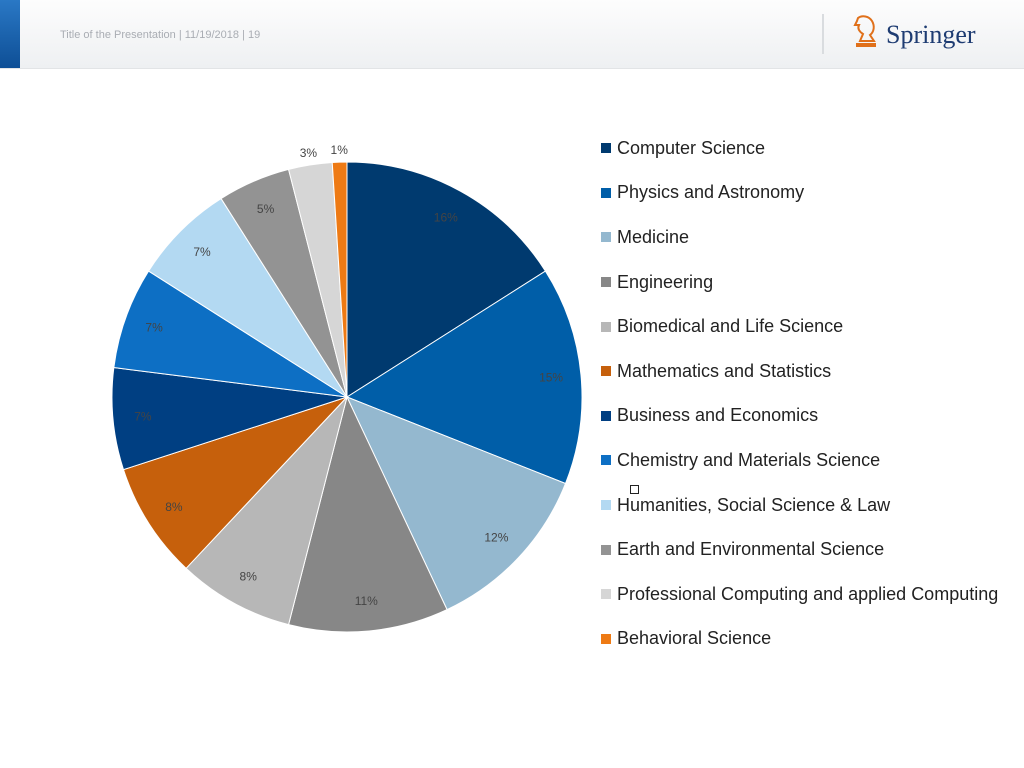 The height and width of the screenshot is (768, 1024). I want to click on legend-entry: Behavioral Science, so click(811, 639).